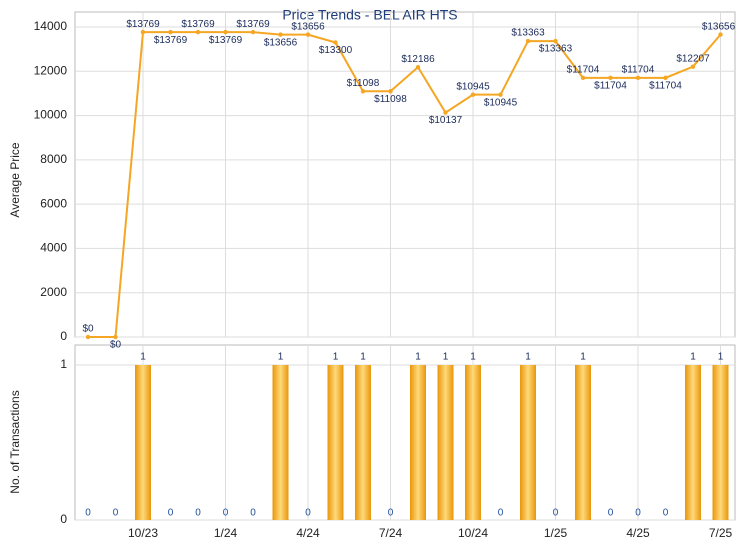 The width and height of the screenshot is (740, 550). I want to click on y-tick-label: 10000, so click(51, 115).